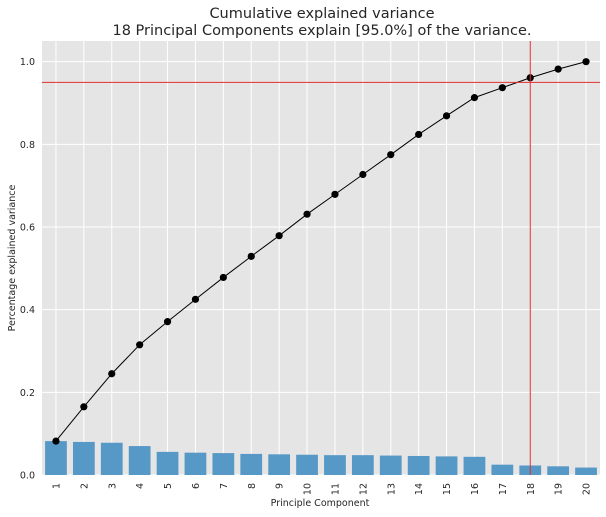  What do you see at coordinates (84, 486) in the screenshot?
I see `x-tick-label: 2` at bounding box center [84, 486].